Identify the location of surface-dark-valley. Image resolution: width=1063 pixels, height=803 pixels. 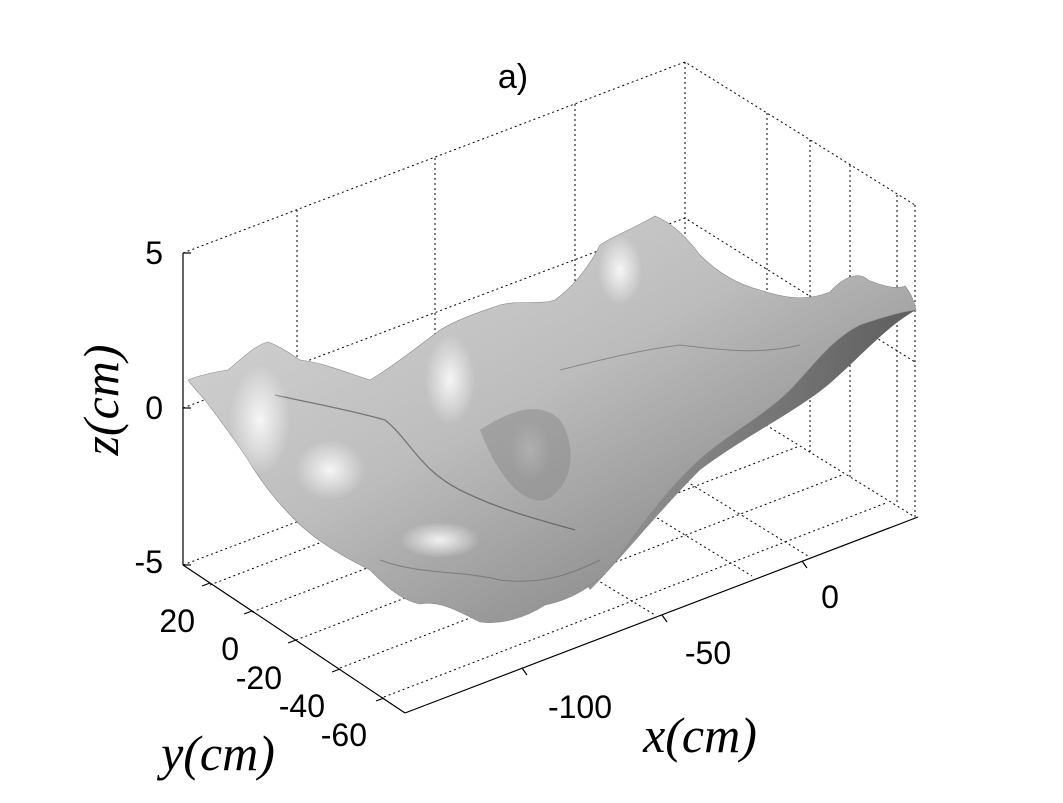
(525, 455).